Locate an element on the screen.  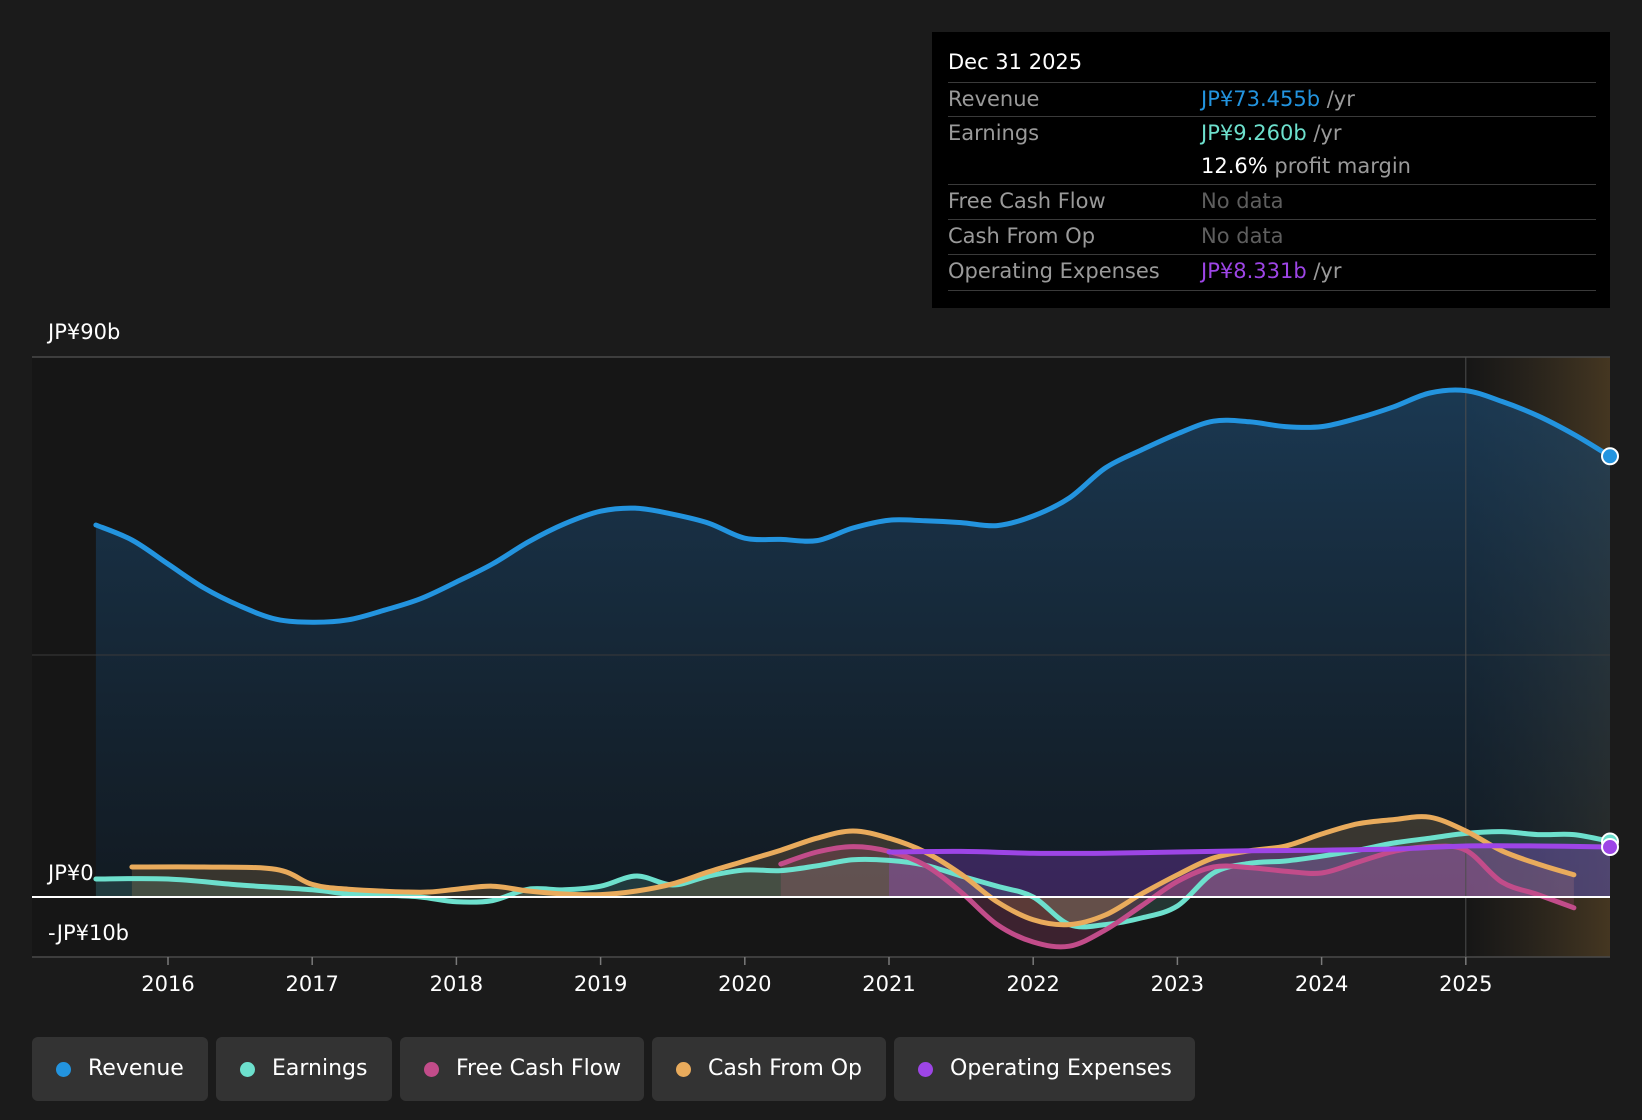
tooltip-row-earnings: Earnings JP¥9.260b /yr is located at coordinates (1272, 133).